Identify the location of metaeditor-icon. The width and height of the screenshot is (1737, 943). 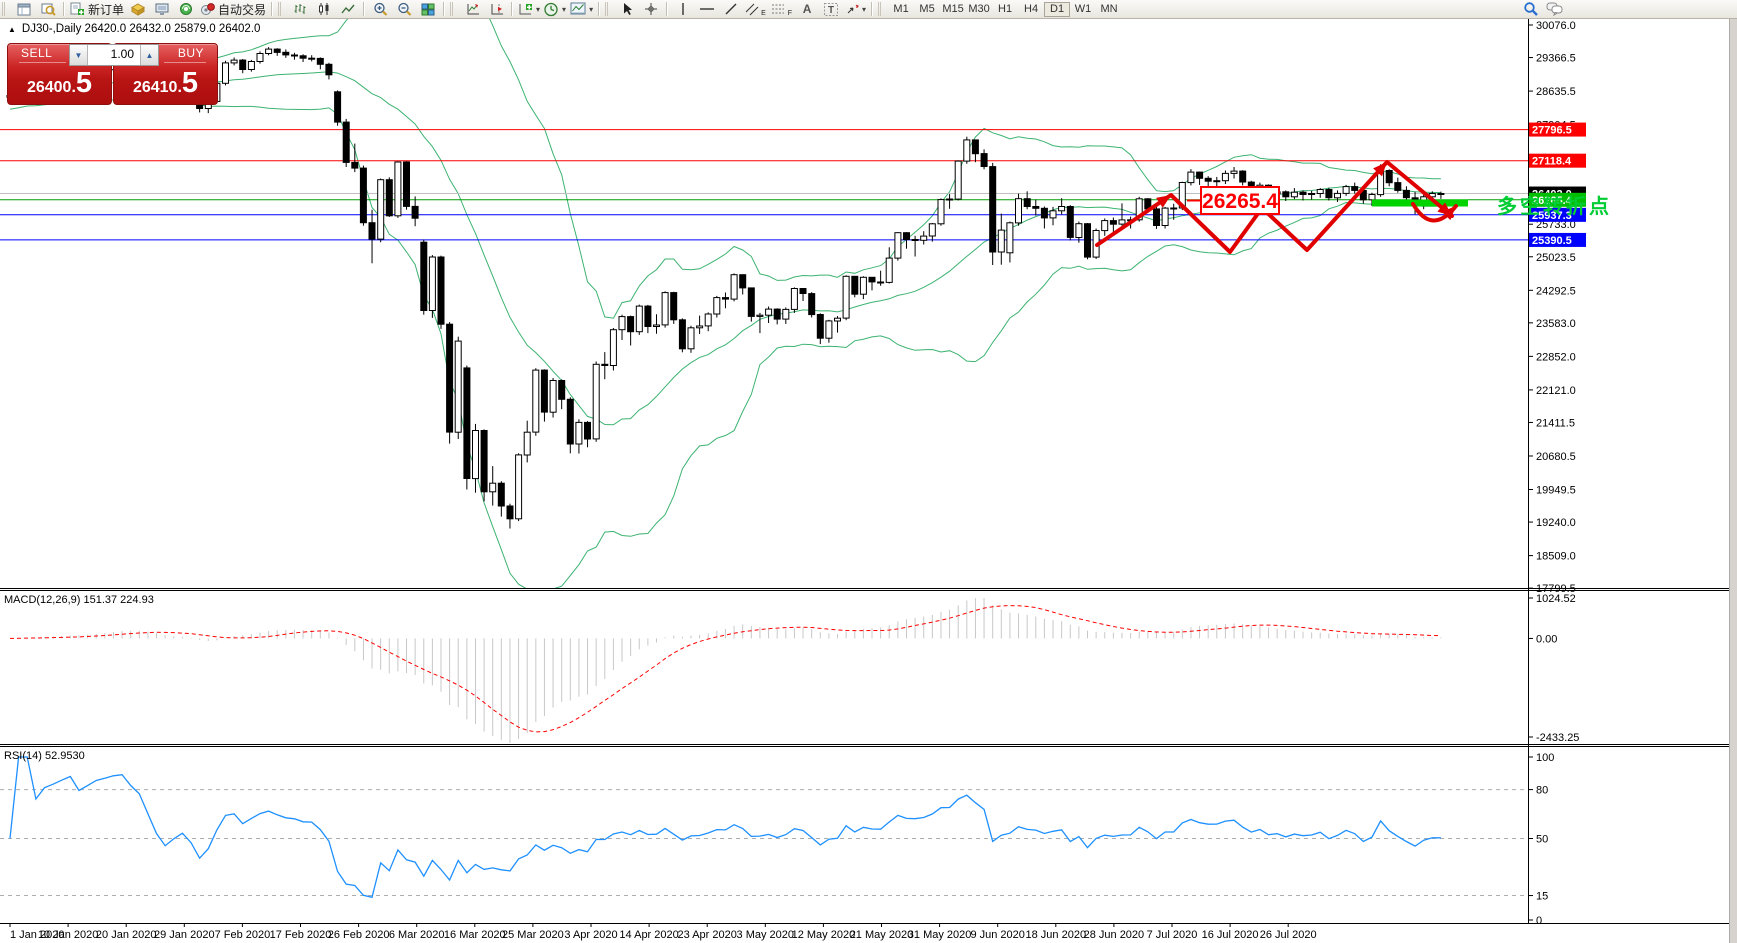
(138, 9).